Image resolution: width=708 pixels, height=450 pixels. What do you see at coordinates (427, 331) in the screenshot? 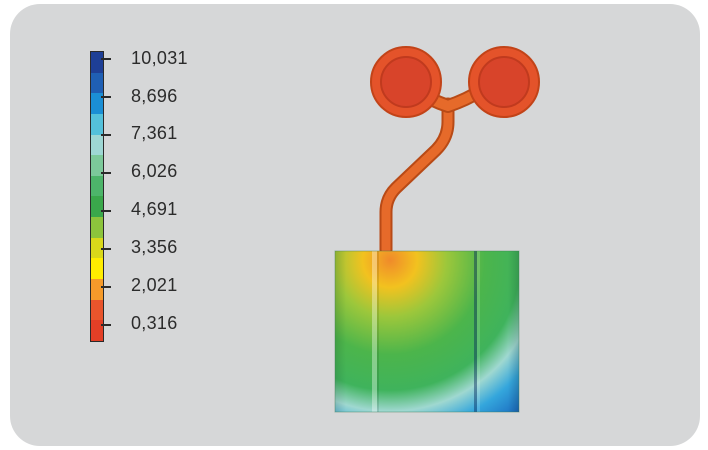
I see `part-block` at bounding box center [427, 331].